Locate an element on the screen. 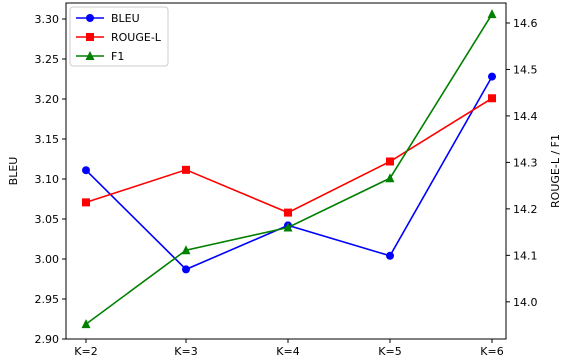 The height and width of the screenshot is (363, 568). left-axis-title: BLEU is located at coordinates (13, 171).